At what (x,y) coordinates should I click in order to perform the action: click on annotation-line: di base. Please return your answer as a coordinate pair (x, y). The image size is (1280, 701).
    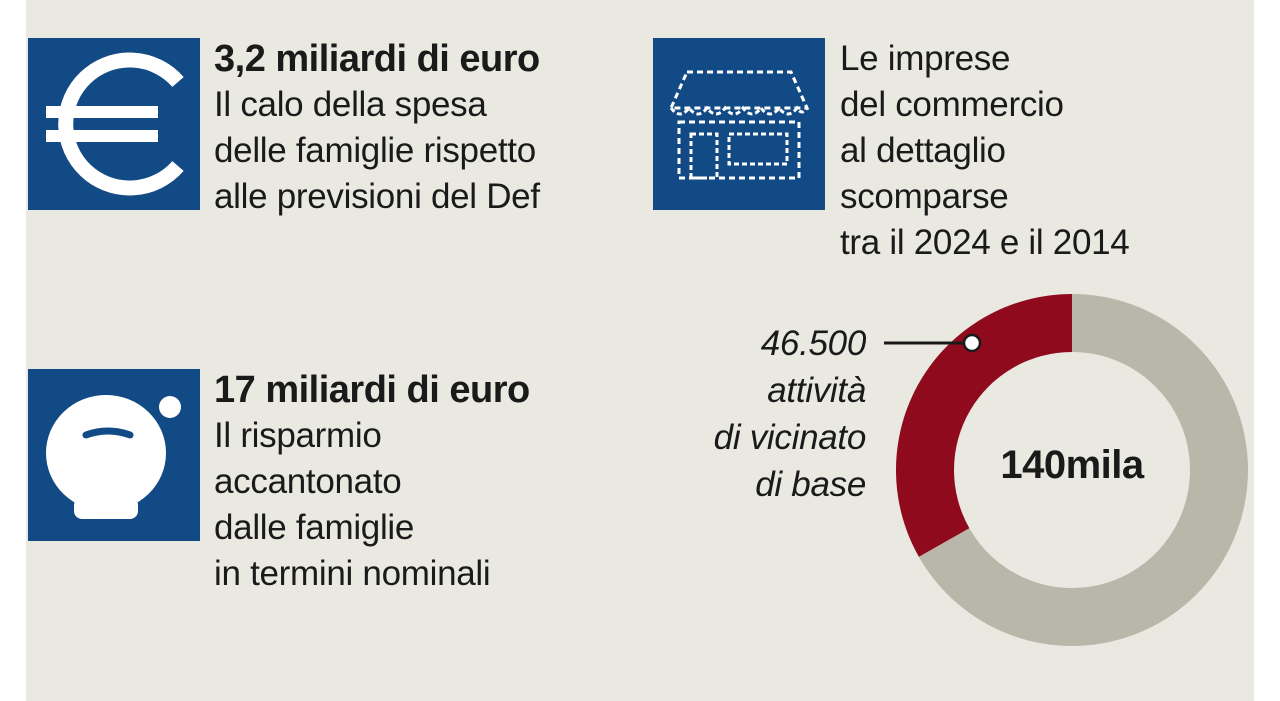
    Looking at the image, I should click on (810, 484).